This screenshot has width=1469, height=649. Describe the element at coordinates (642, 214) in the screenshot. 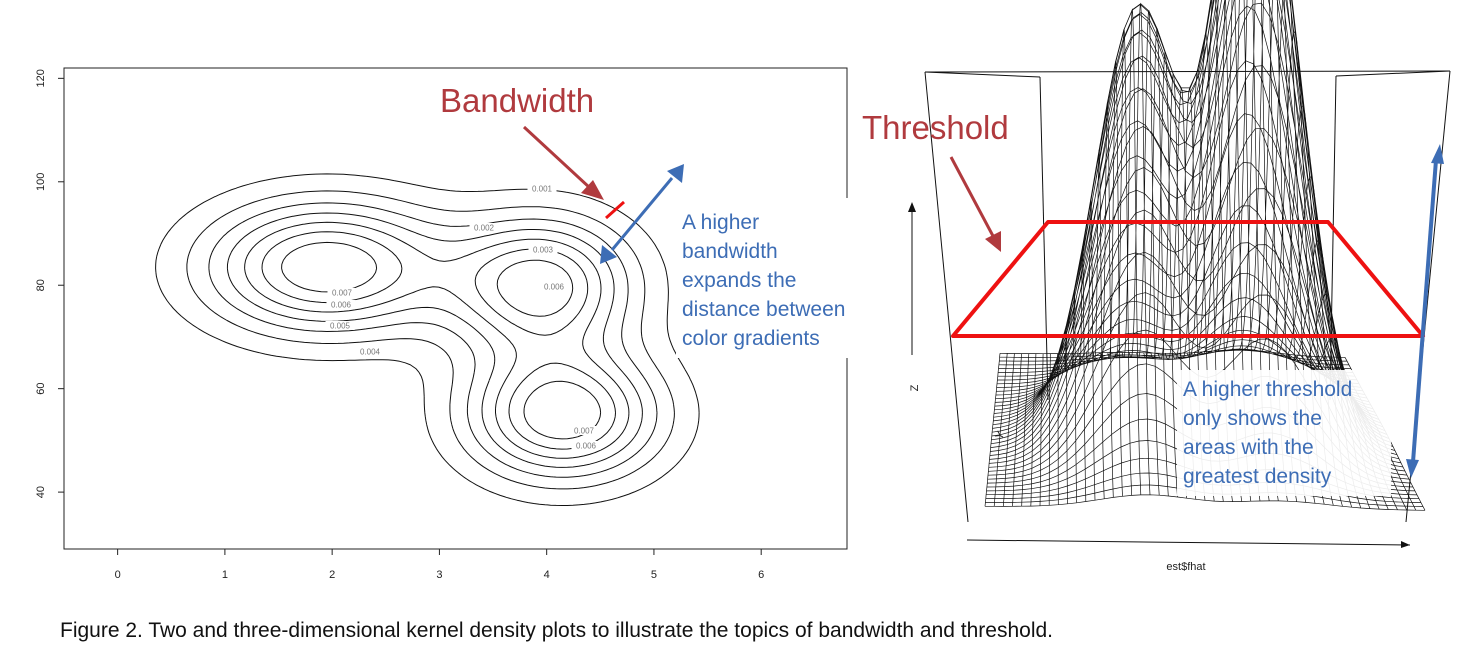

I see `bandwidth-double-arrow` at that location.